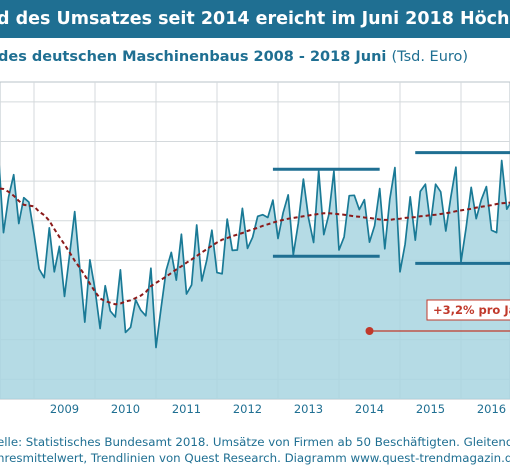  I want to click on x-tick-label: 2009, so click(64, 409).